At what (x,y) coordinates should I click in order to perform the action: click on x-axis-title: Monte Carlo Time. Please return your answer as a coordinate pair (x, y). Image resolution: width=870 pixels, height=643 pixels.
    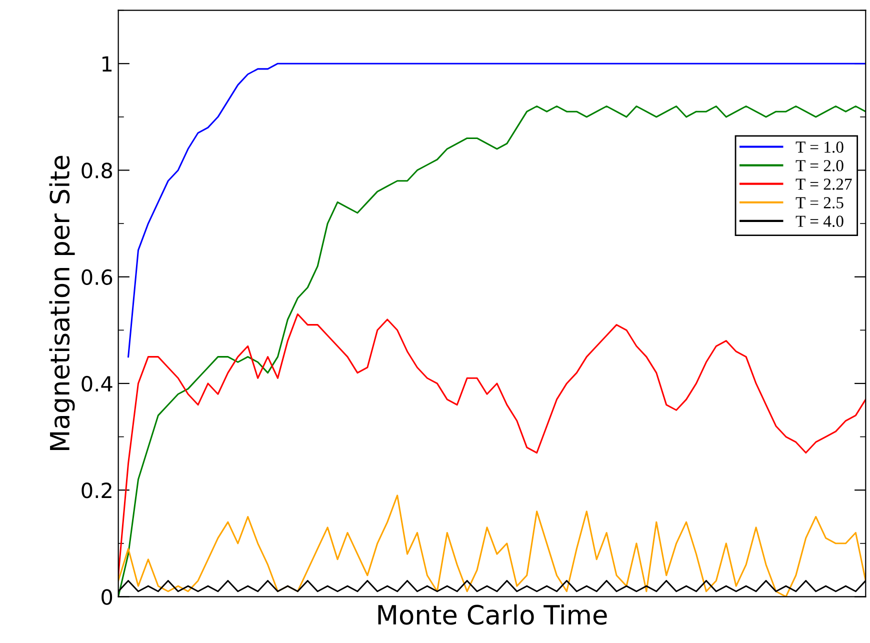
    Looking at the image, I should click on (492, 614).